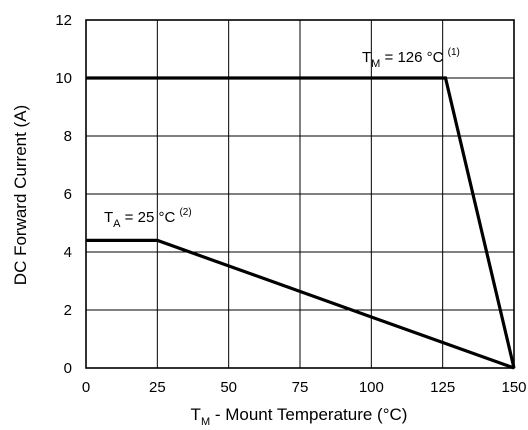 The width and height of the screenshot is (528, 430). What do you see at coordinates (108, 217) in the screenshot?
I see `annotation-ta-main: T` at bounding box center [108, 217].